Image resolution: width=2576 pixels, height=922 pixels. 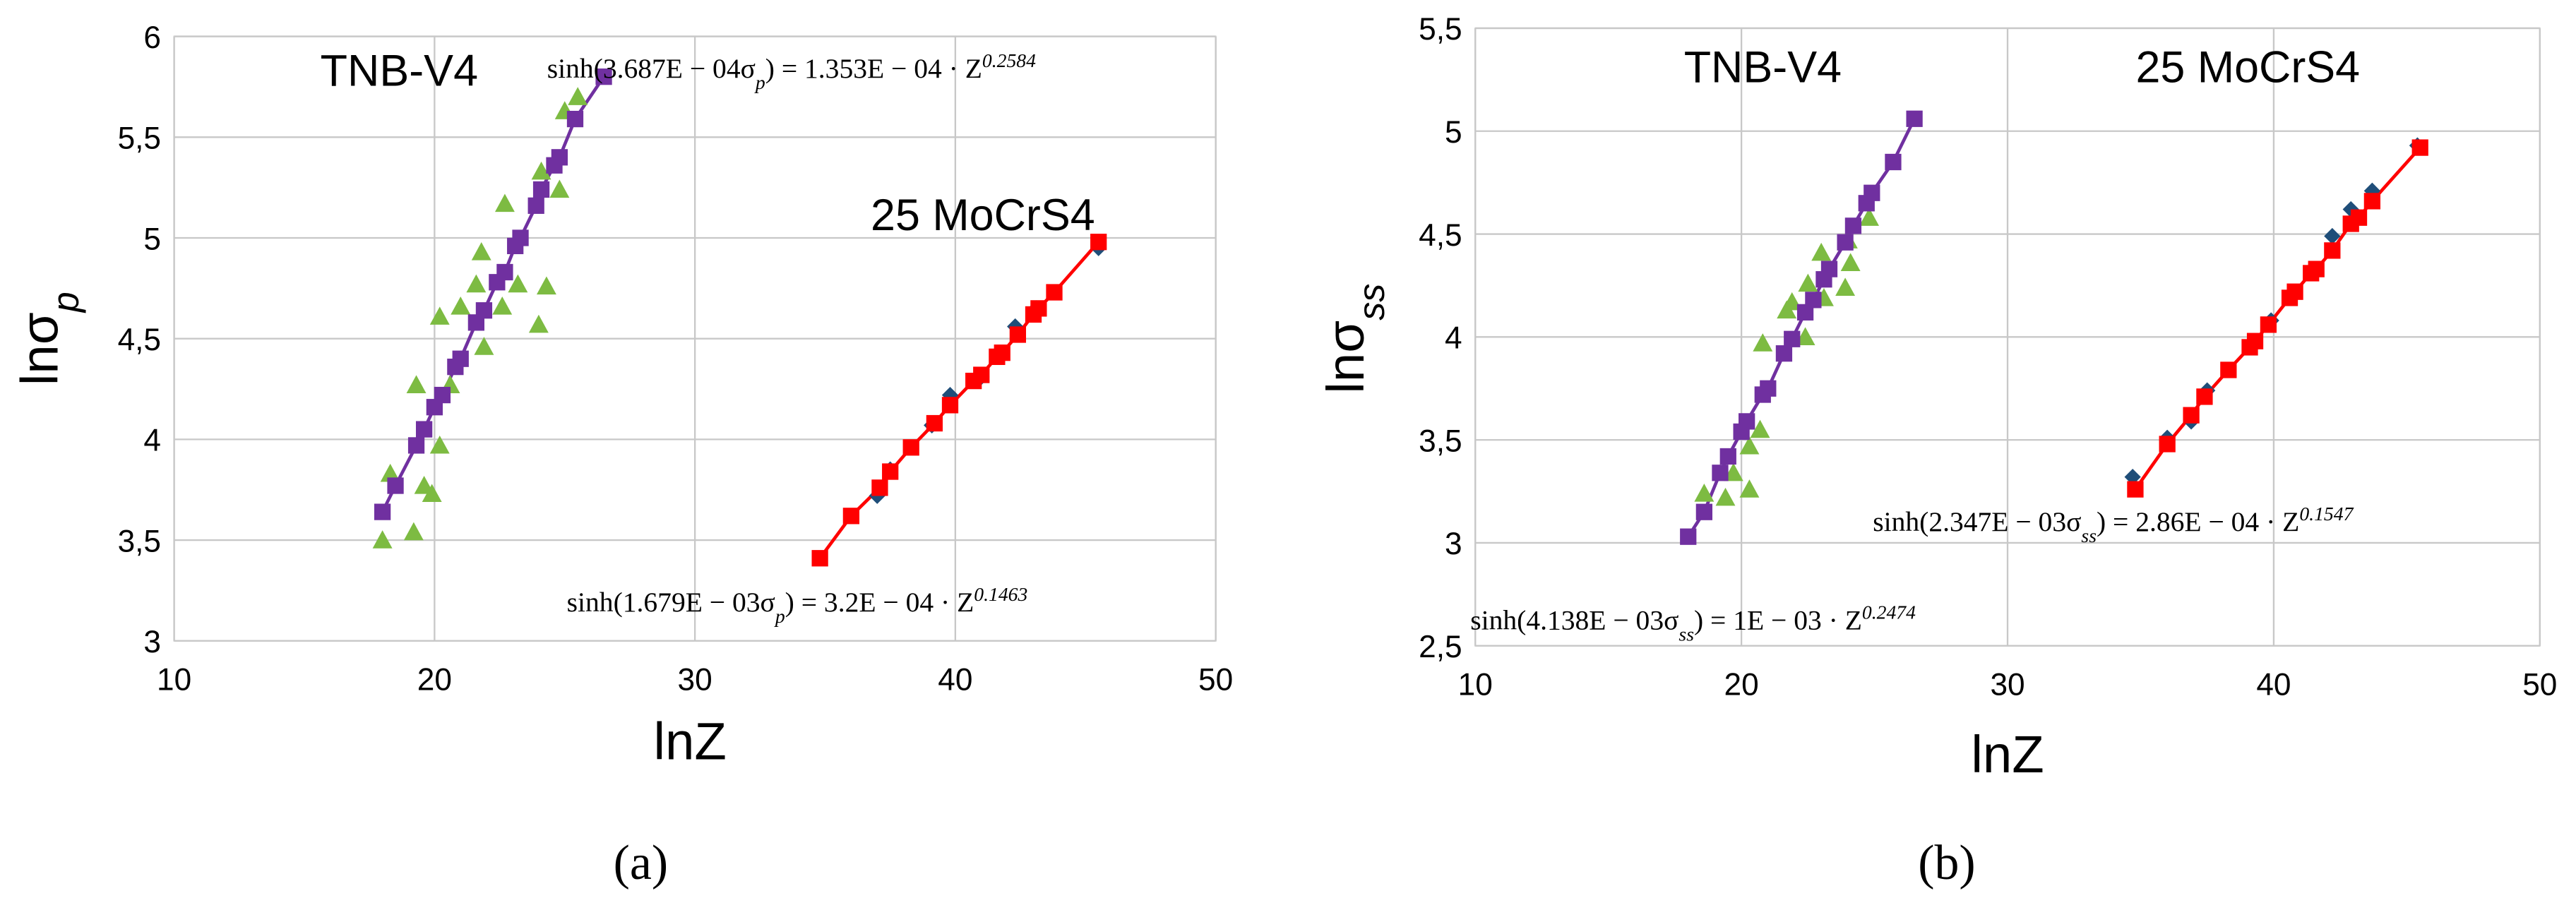 I want to click on y-tick-label: 3,5, so click(x=139, y=541).